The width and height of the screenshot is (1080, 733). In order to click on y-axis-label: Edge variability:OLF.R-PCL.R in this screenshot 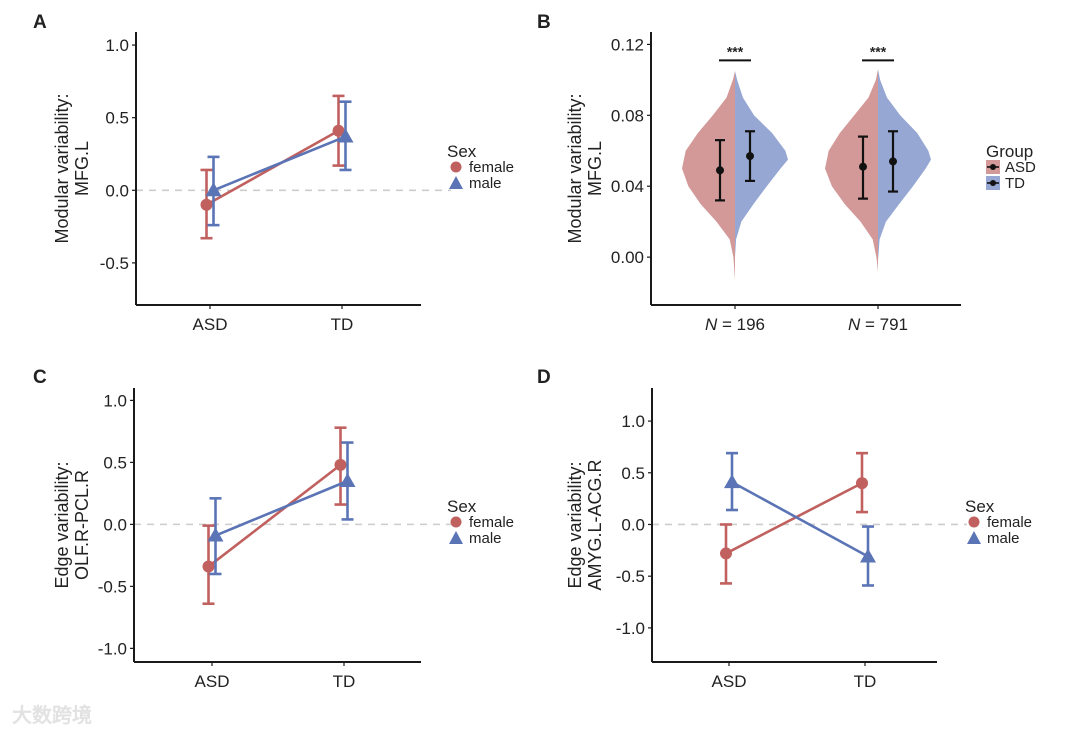, I will do `click(72, 524)`.